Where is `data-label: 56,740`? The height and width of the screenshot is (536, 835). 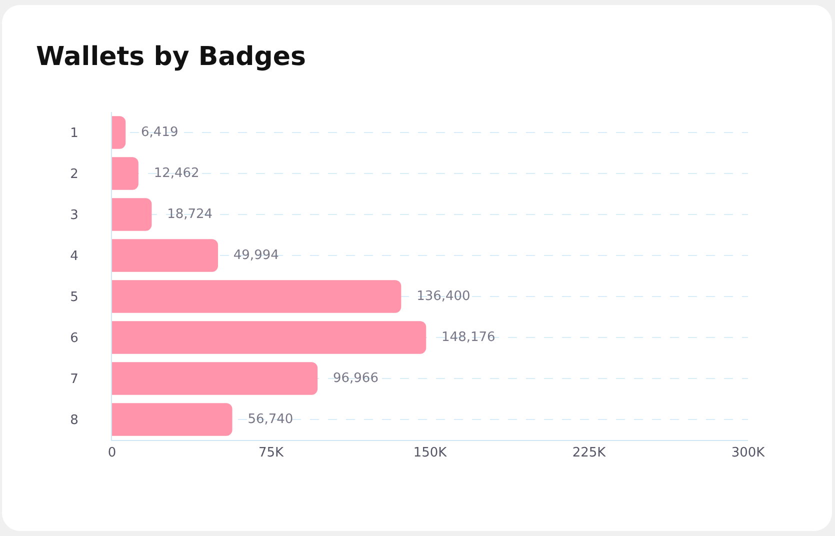 data-label: 56,740 is located at coordinates (264, 419).